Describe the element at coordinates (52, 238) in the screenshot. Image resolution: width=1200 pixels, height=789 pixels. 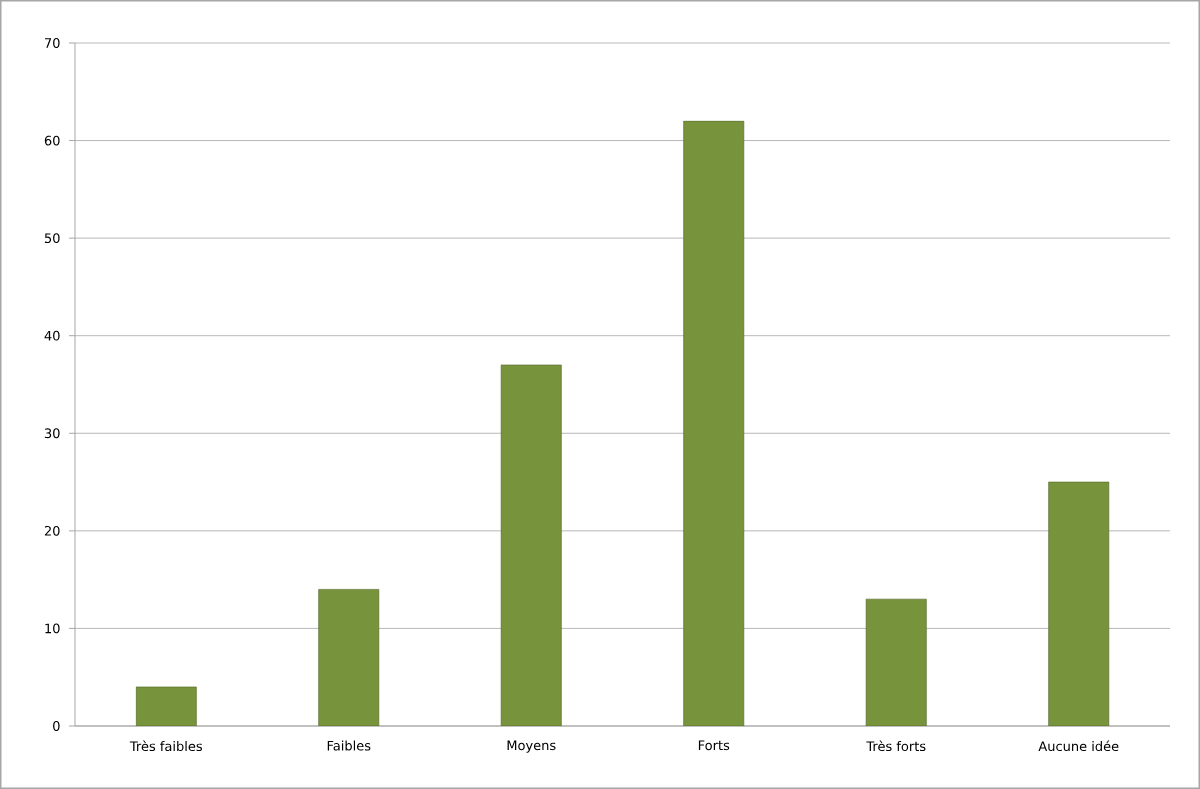
I see `y-tick-label: 50` at that location.